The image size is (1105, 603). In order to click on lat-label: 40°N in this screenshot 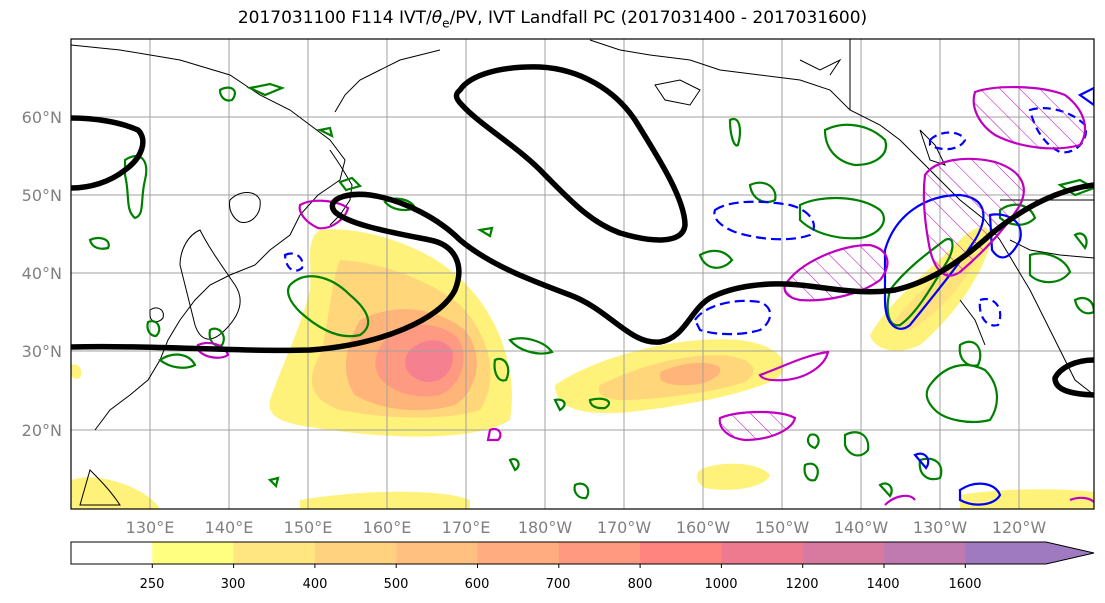, I will do `click(42, 273)`.